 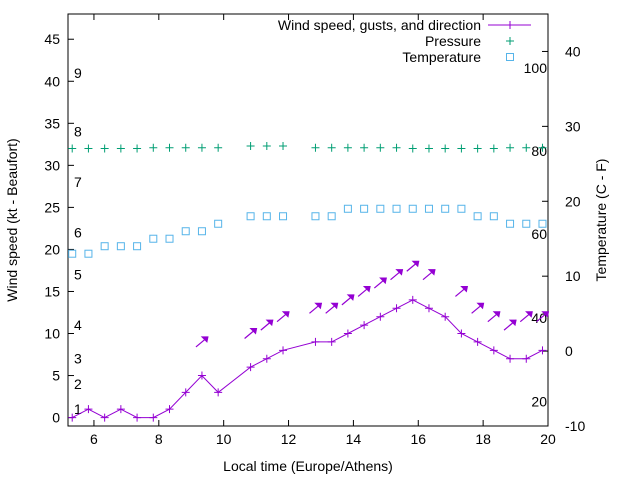 I want to click on legend-square-swatch, so click(x=510, y=57).